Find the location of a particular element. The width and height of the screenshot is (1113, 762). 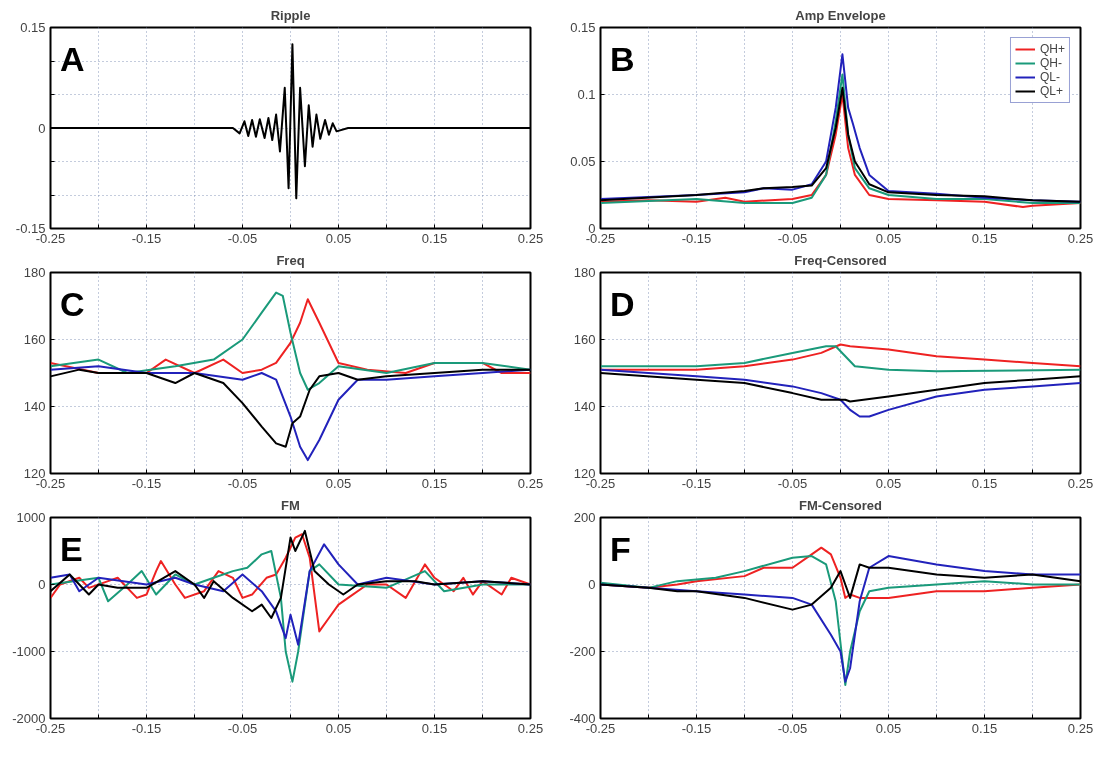

chart-title: Freq is located at coordinates (290, 260).